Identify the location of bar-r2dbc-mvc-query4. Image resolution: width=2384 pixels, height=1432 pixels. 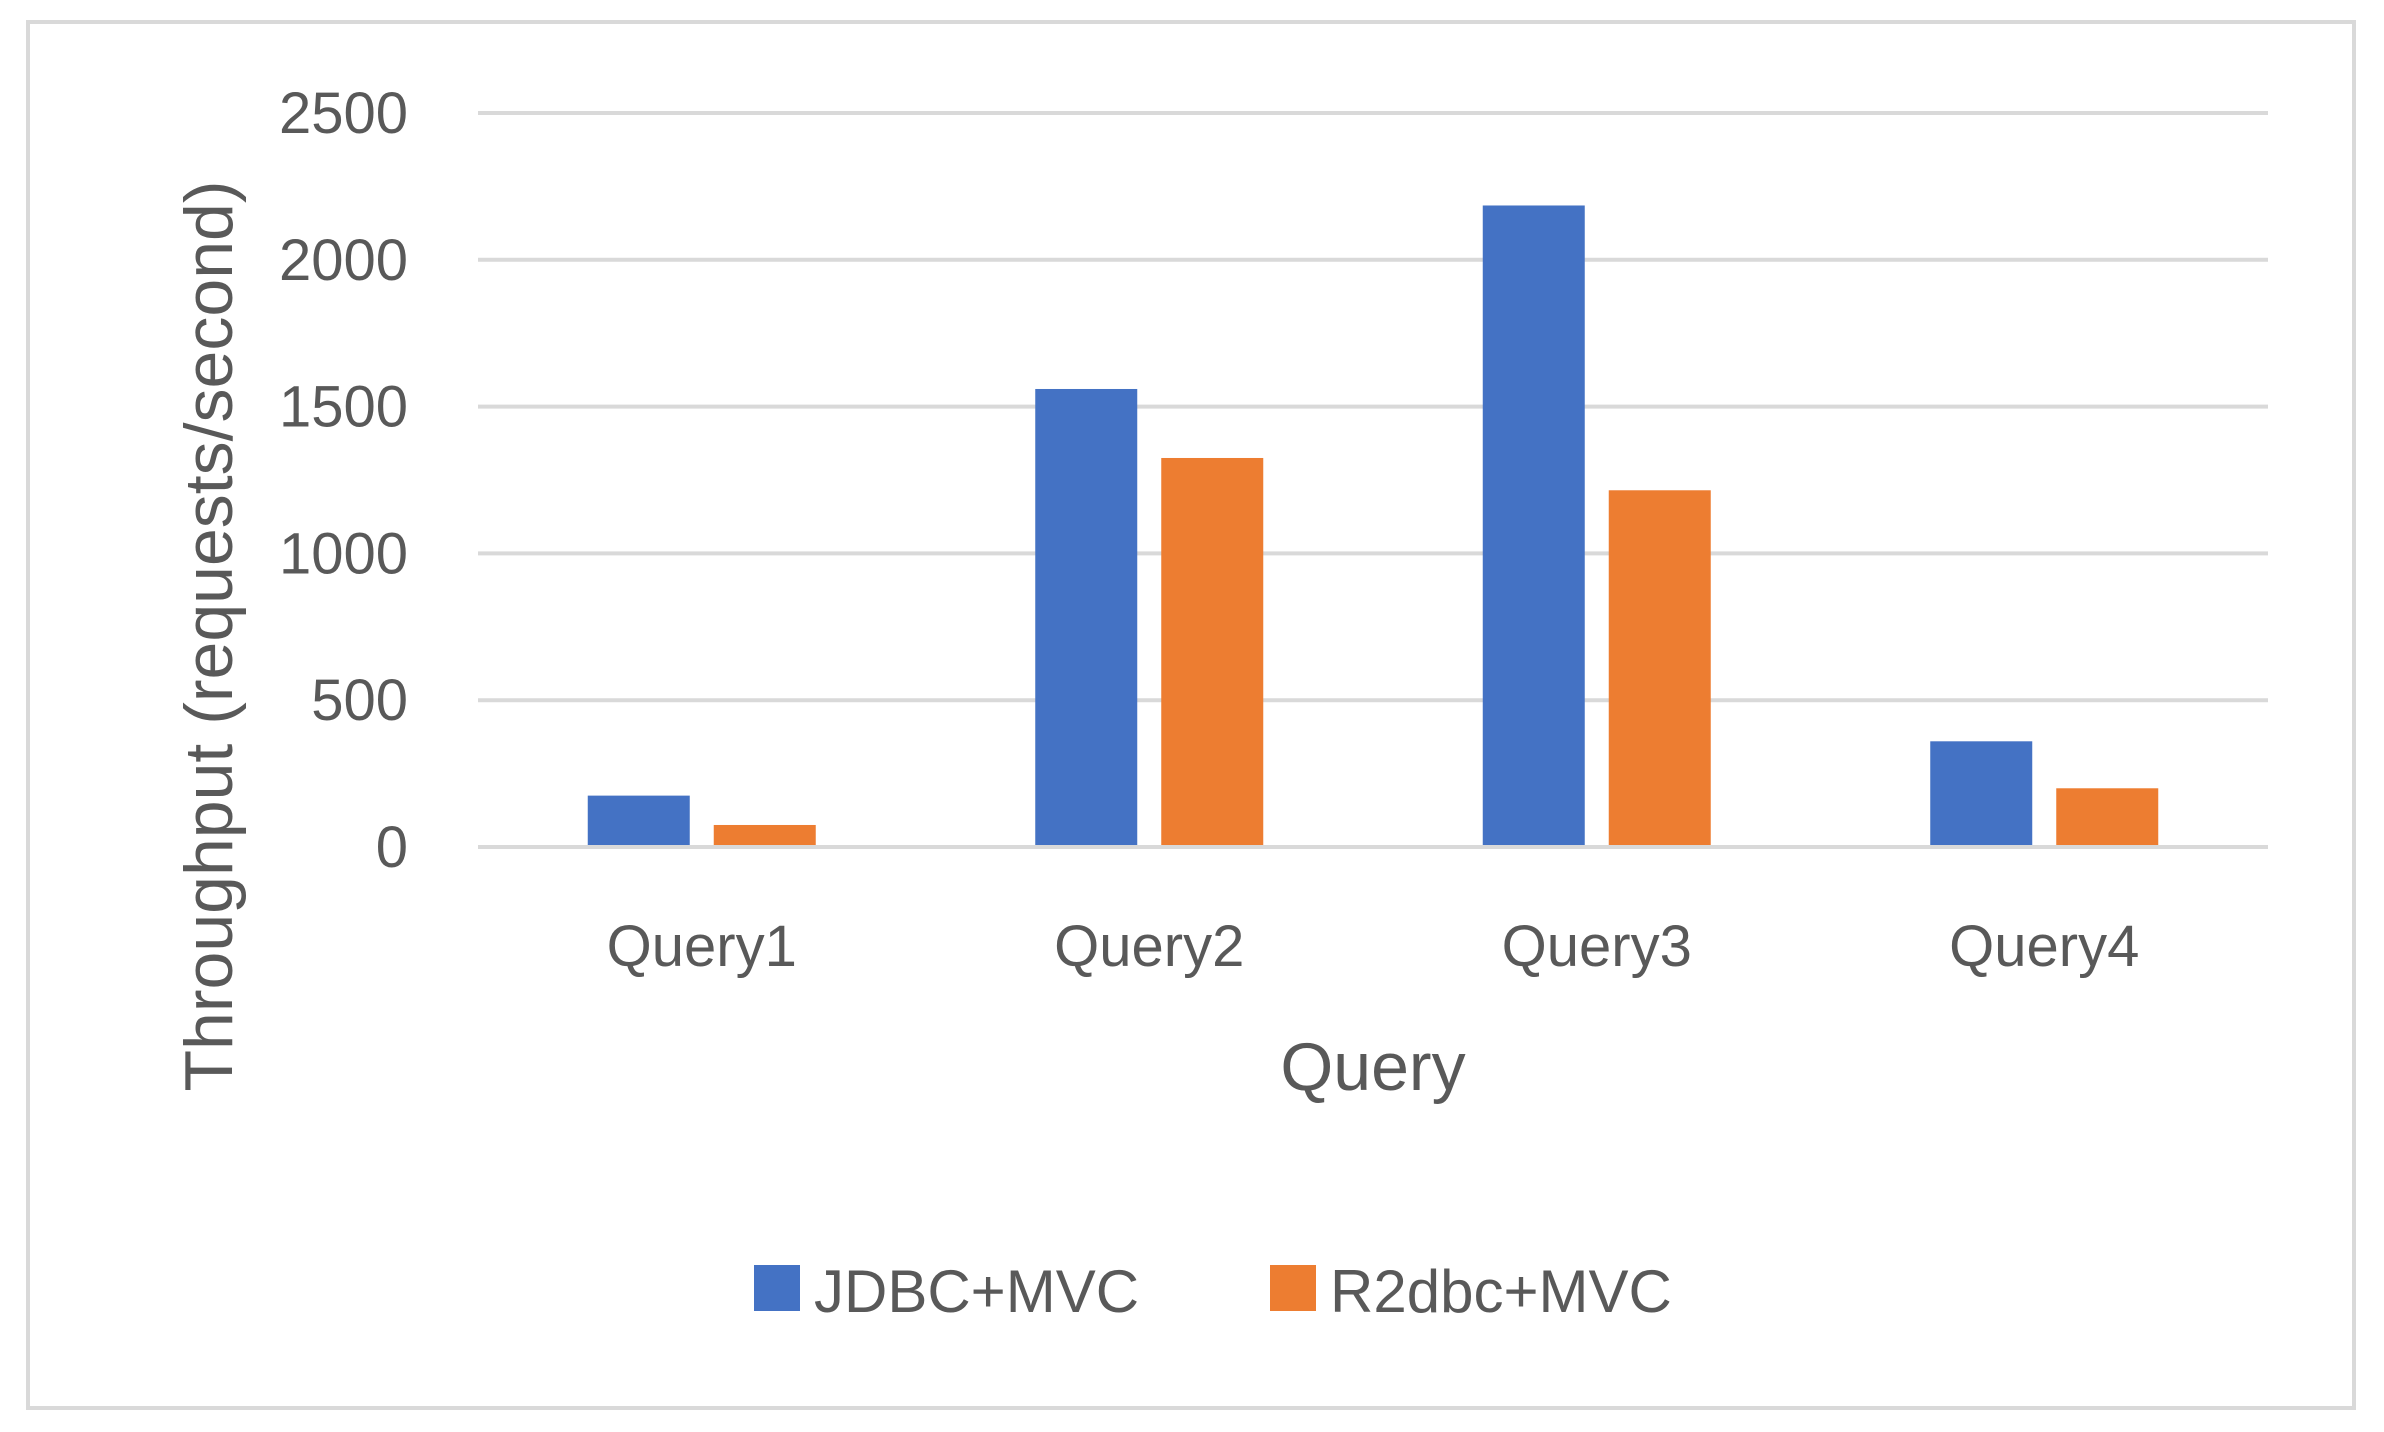
(2107, 817).